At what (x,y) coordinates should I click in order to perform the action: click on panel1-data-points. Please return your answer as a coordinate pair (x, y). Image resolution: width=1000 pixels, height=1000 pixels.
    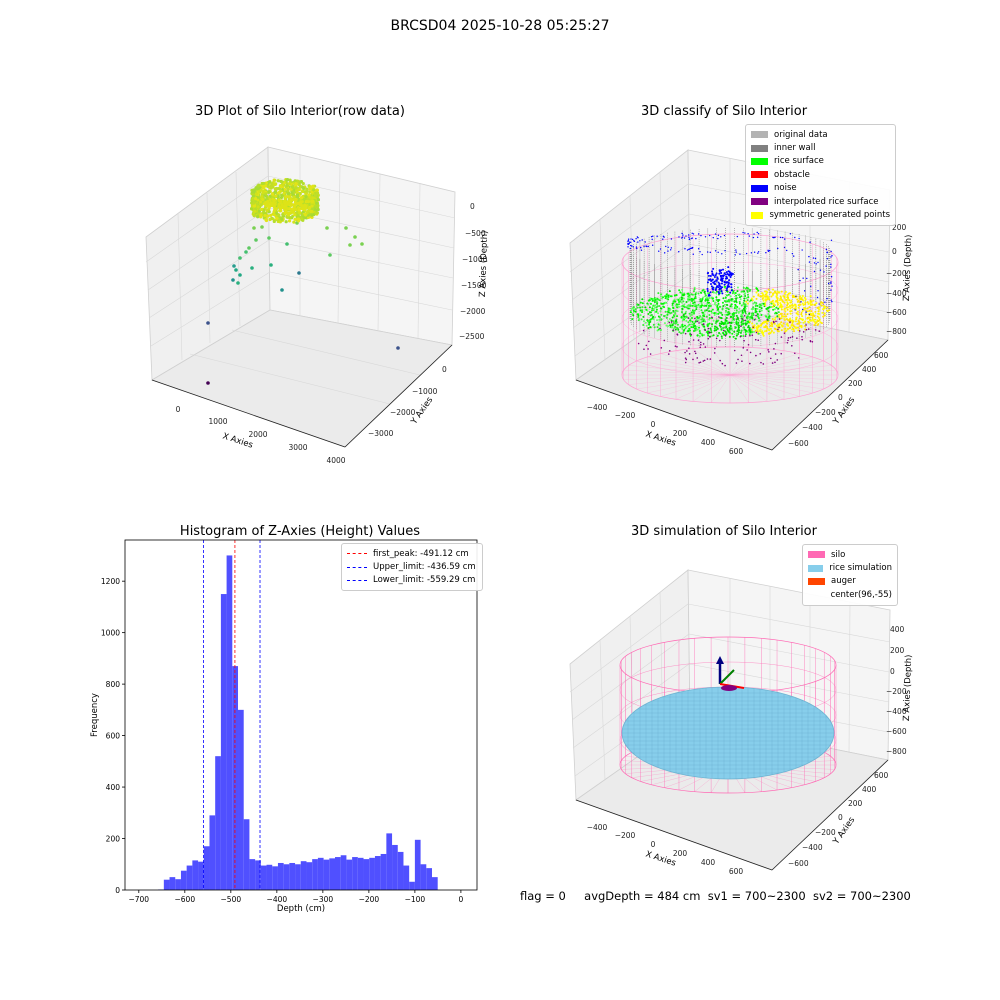
    Looking at the image, I should click on (303, 298).